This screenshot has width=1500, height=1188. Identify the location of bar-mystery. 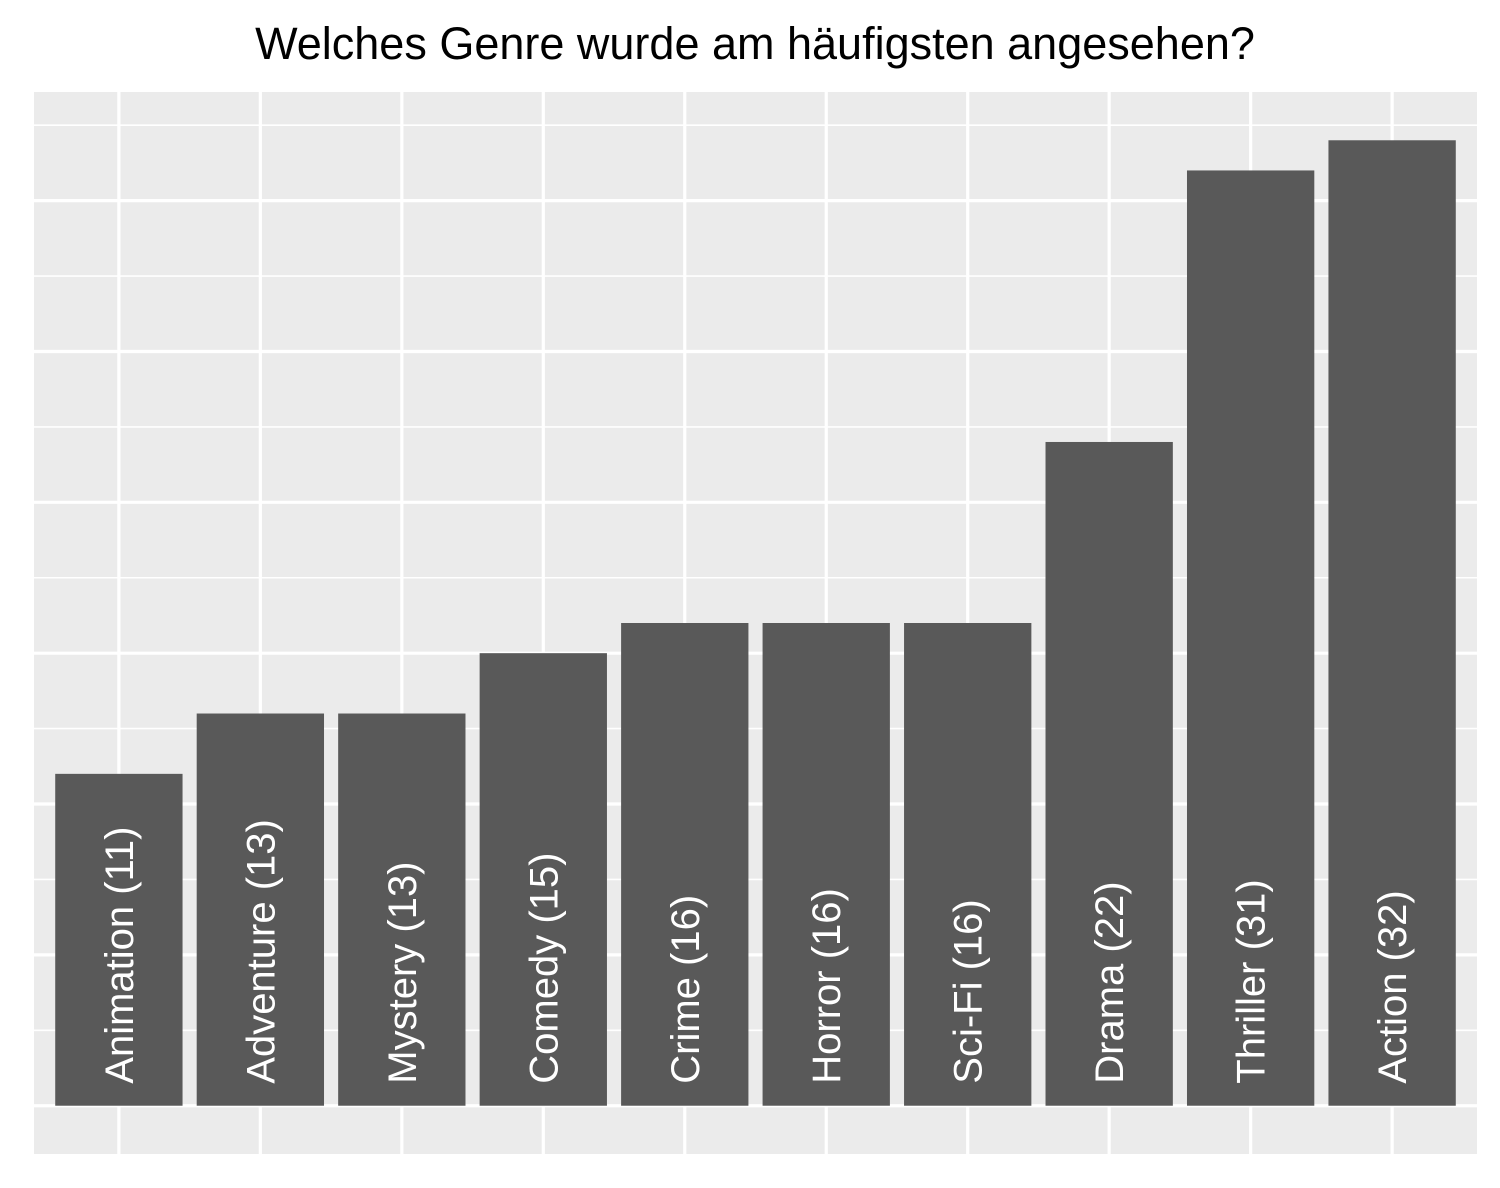
(402, 909).